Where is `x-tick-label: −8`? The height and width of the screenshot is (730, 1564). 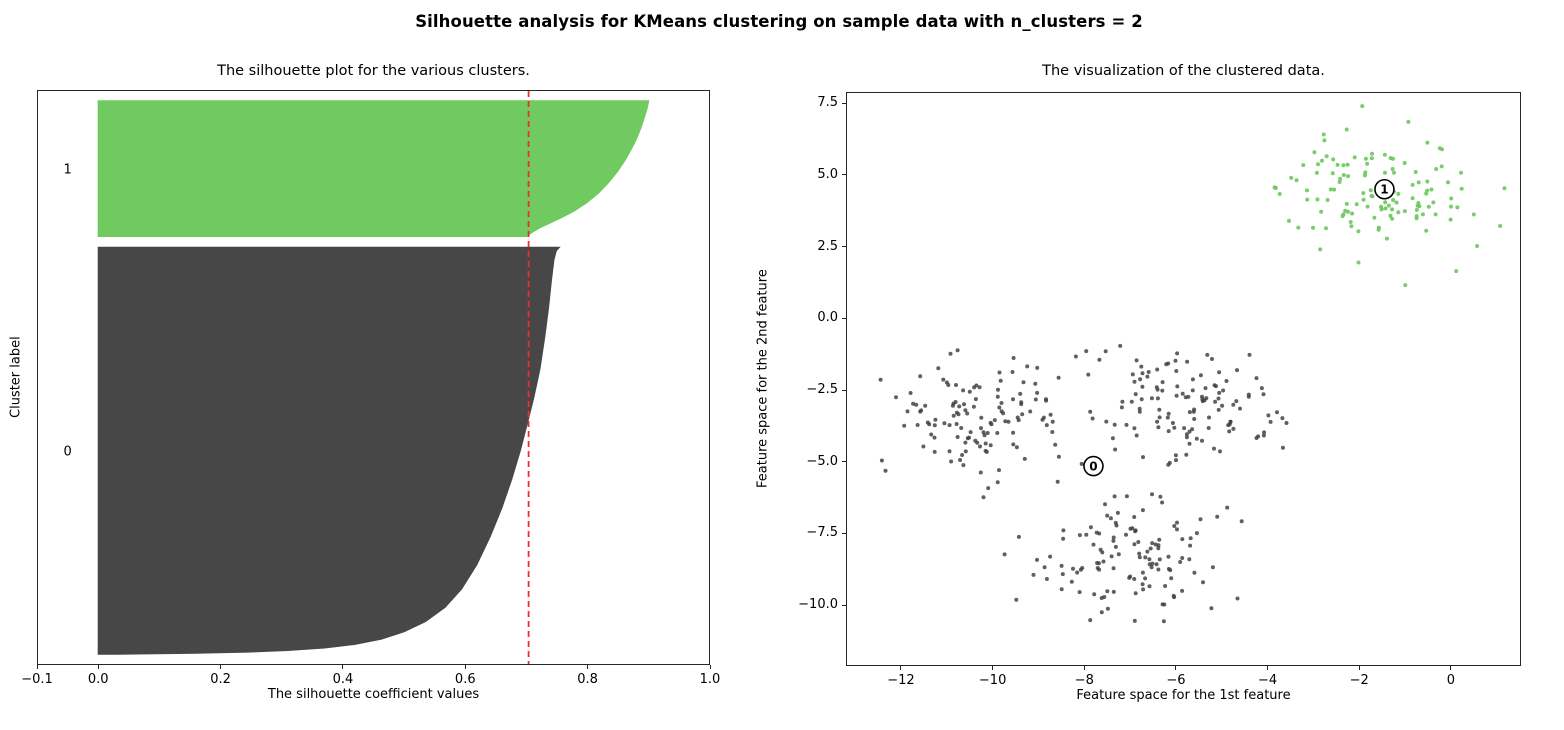
x-tick-label: −8 is located at coordinates (1084, 680).